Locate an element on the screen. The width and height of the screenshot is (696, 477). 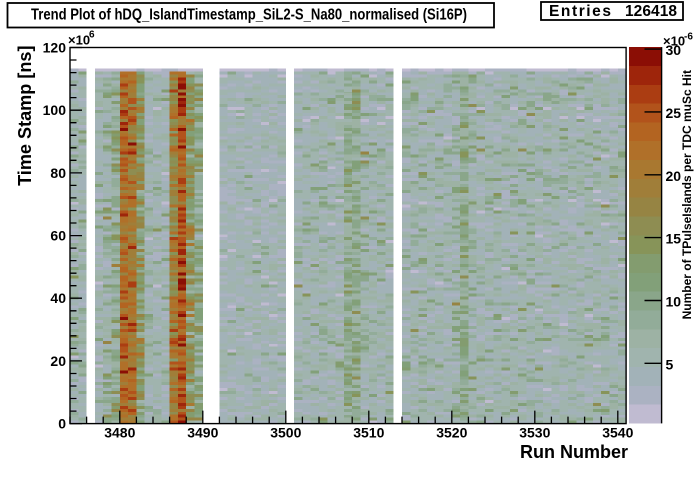
svg-text: Time Stamp [ns] is located at coordinates (25, 116).